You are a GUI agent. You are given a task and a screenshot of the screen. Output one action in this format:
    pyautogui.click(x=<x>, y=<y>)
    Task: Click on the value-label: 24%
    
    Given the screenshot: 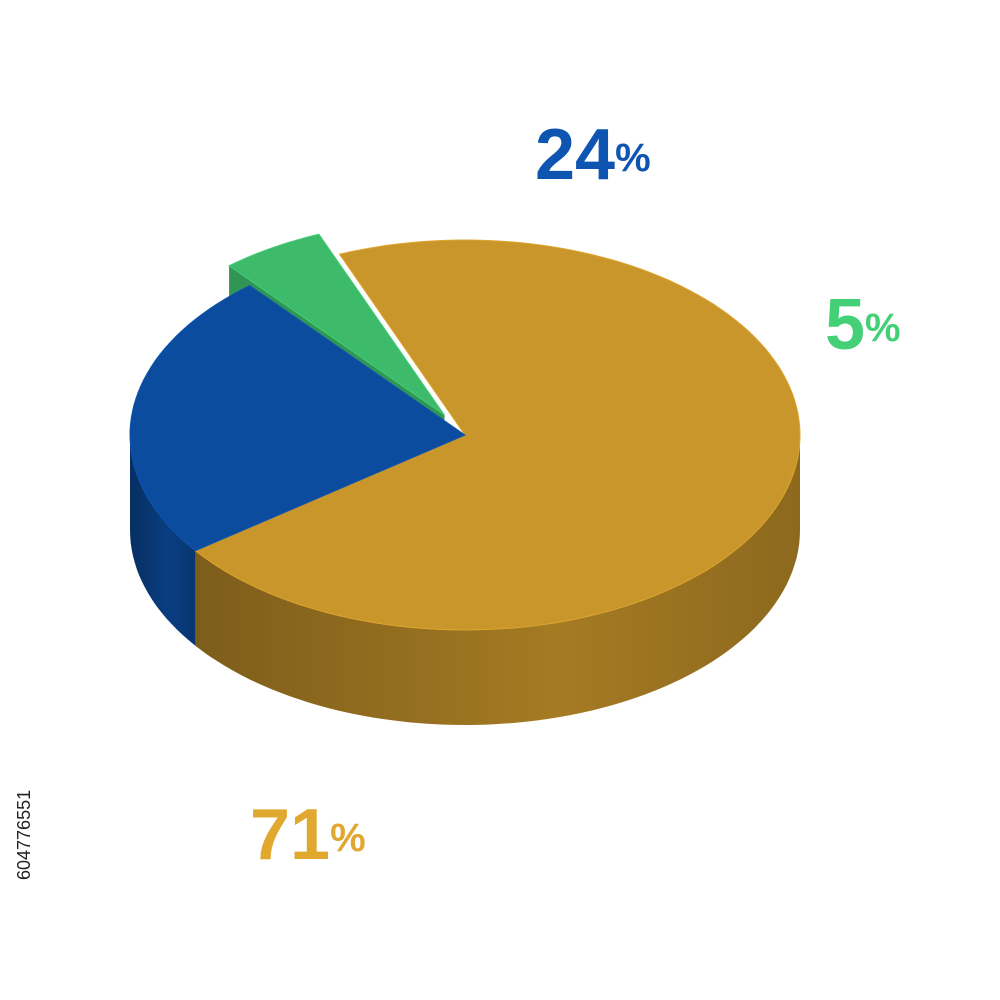 What is the action you would take?
    pyautogui.click(x=593, y=155)
    